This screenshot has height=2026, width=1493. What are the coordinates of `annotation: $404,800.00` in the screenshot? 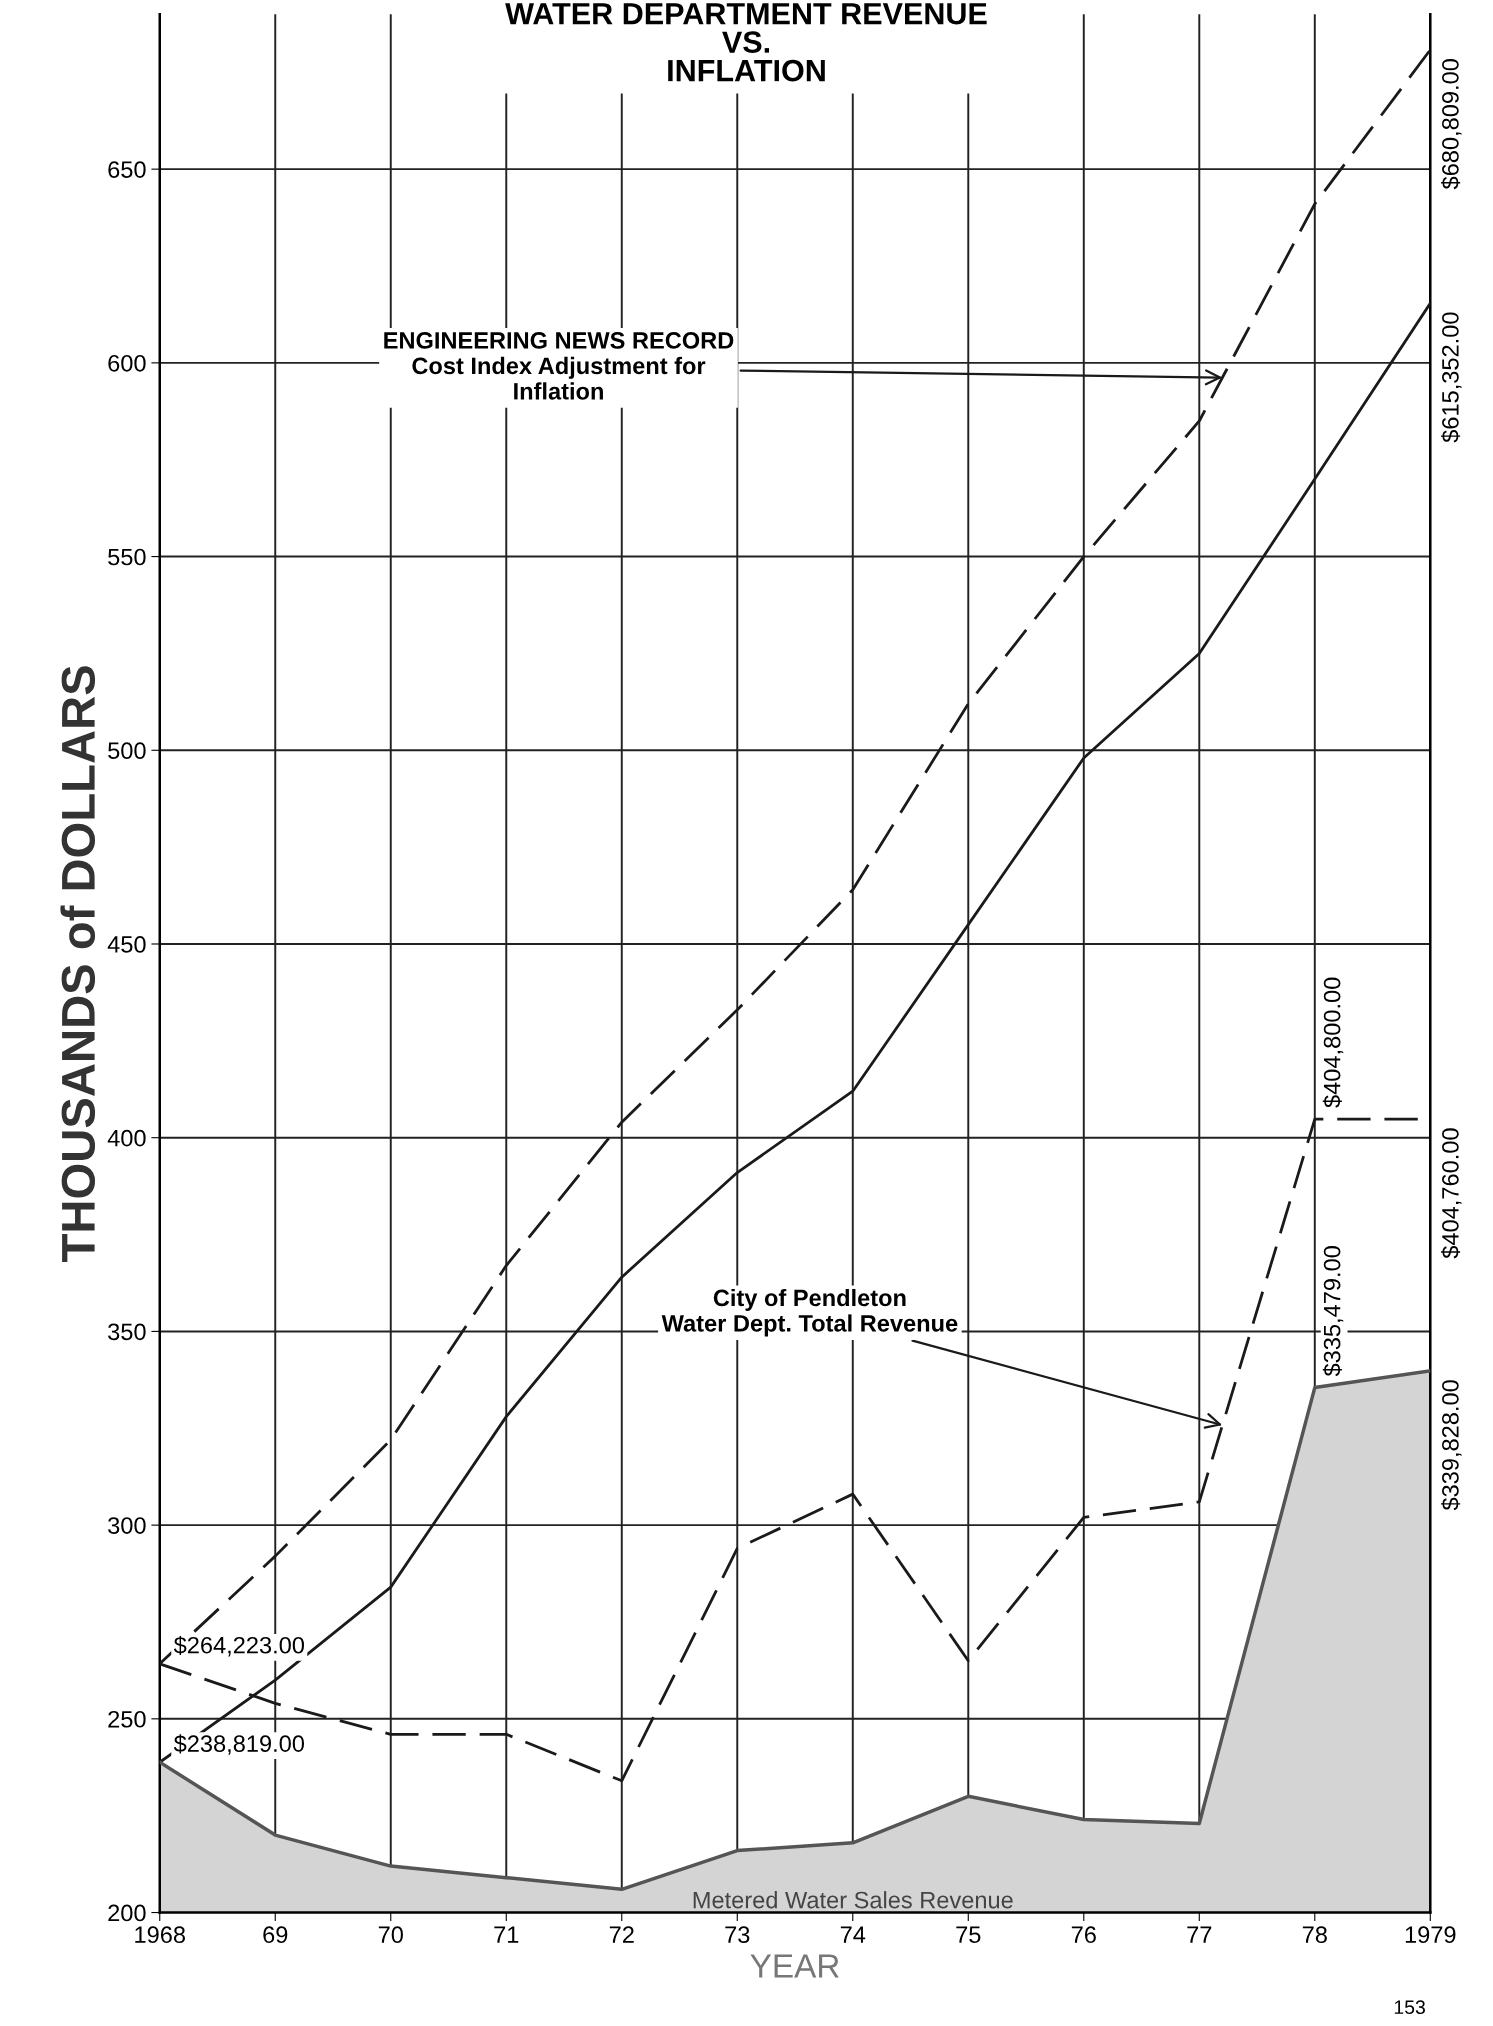 It's located at (1333, 1042).